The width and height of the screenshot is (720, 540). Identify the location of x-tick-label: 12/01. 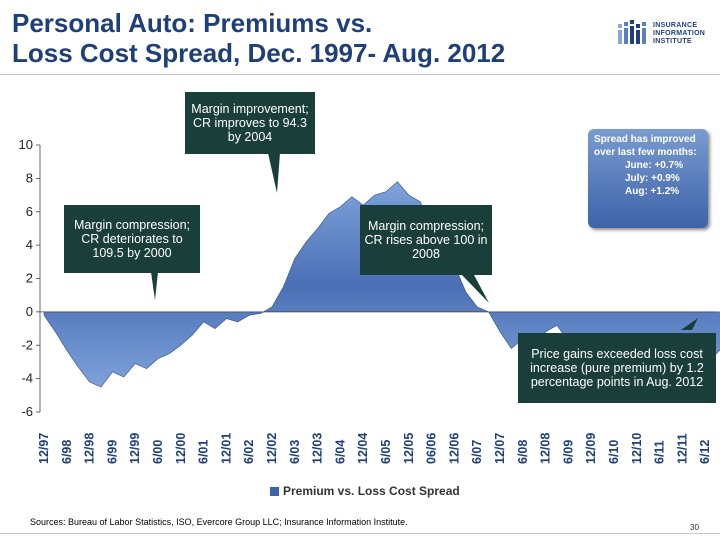
(226, 448).